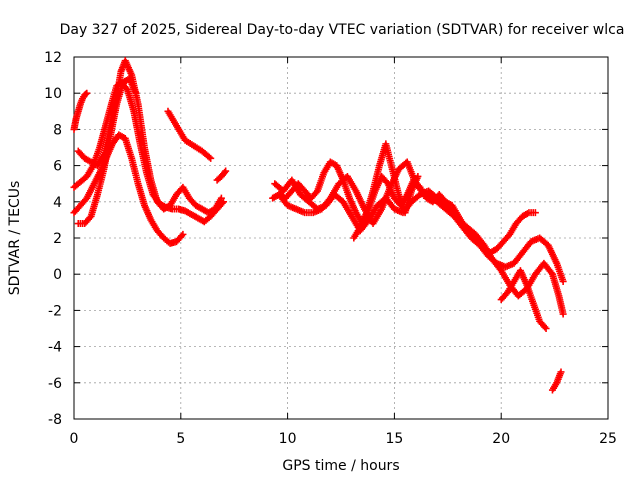 The height and width of the screenshot is (480, 640). Describe the element at coordinates (53, 94) in the screenshot. I see `y-tick-label: 10` at that location.